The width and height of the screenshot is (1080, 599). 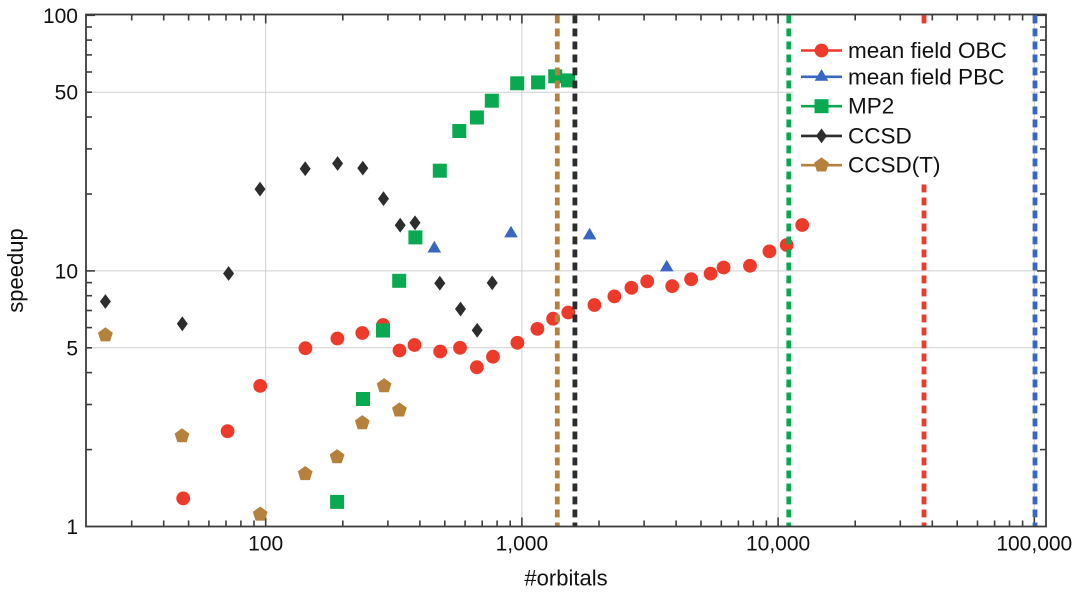 I want to click on svg-text: 100,000, so click(x=1034, y=544).